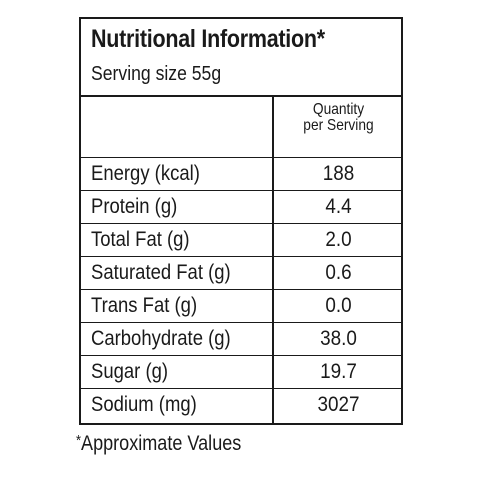  What do you see at coordinates (338, 305) in the screenshot?
I see `nutrient-value: 0.0` at bounding box center [338, 305].